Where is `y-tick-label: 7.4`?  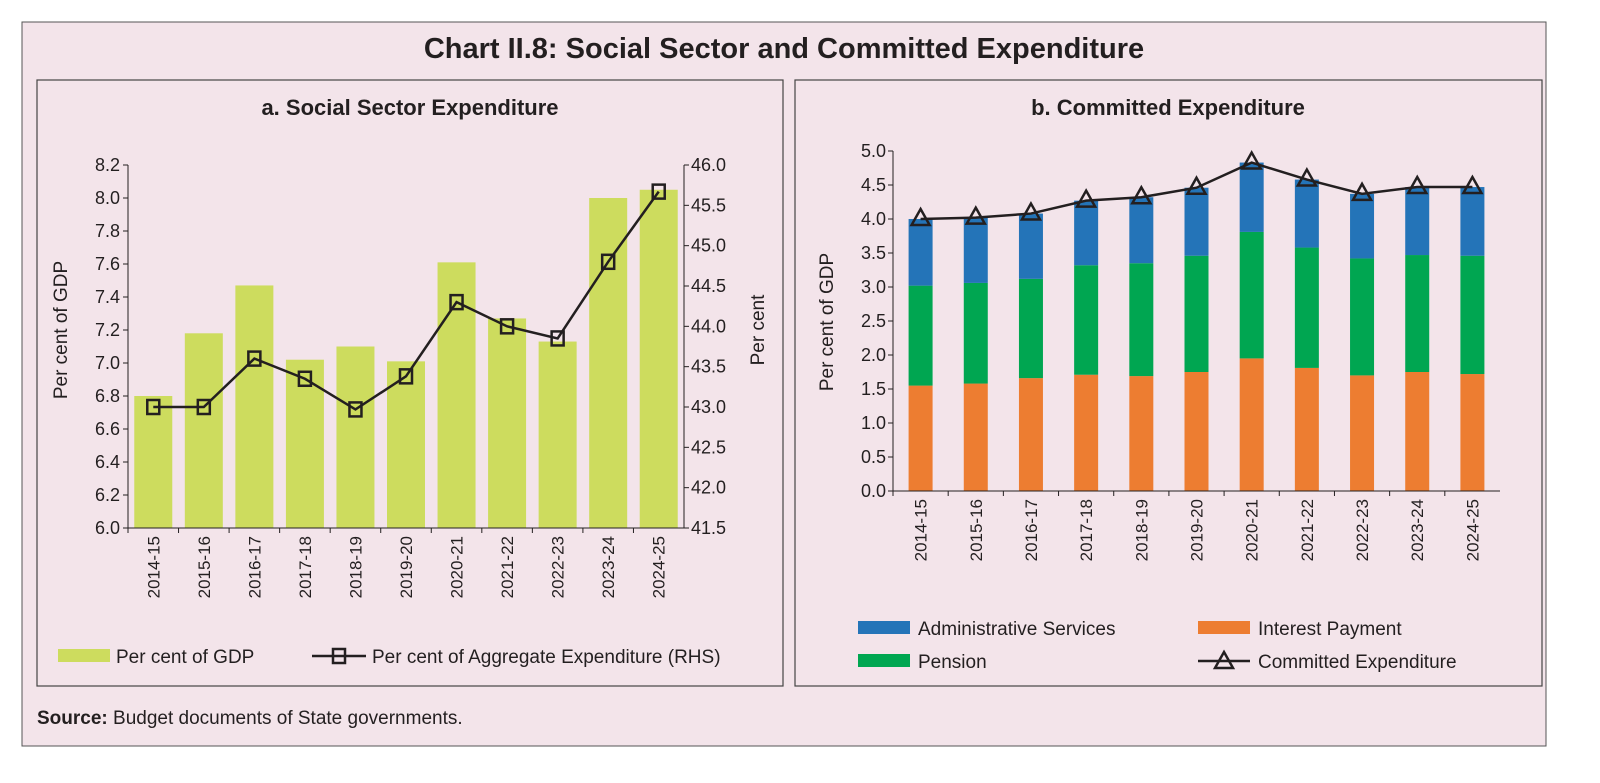 y-tick-label: 7.4 is located at coordinates (107, 297).